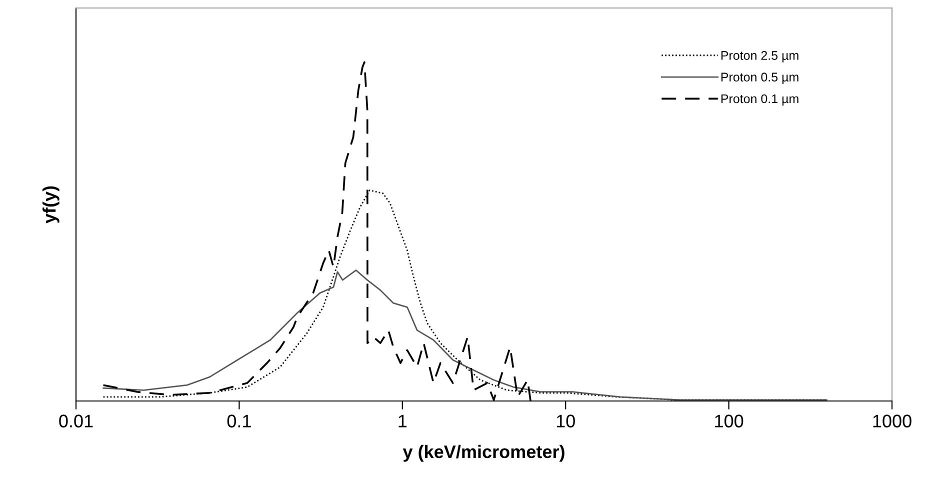 The width and height of the screenshot is (927, 502). Describe the element at coordinates (759, 100) in the screenshot. I see `legend-label: Proton 0.1 µm` at that location.